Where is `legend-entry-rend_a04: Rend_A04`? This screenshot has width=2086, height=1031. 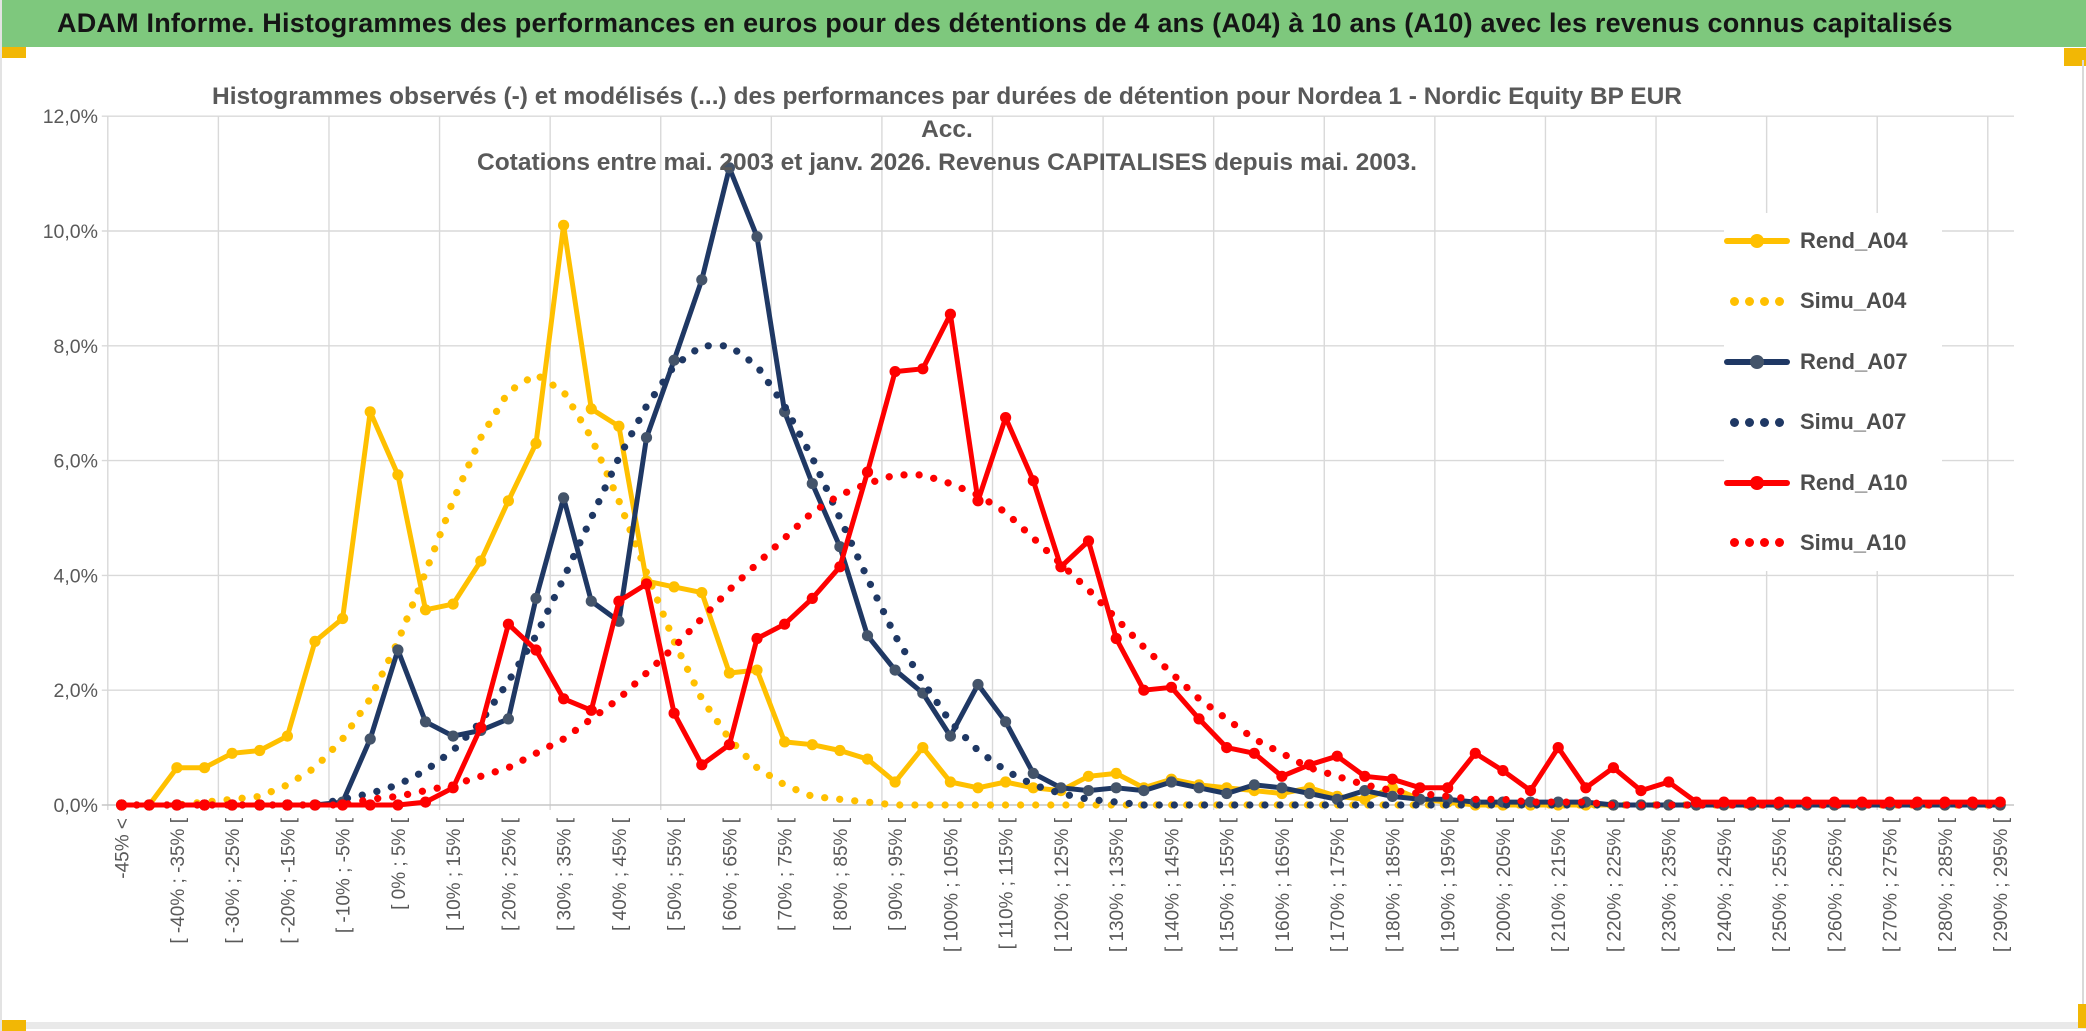 legend-entry-rend_a04: Rend_A04 is located at coordinates (1833, 241).